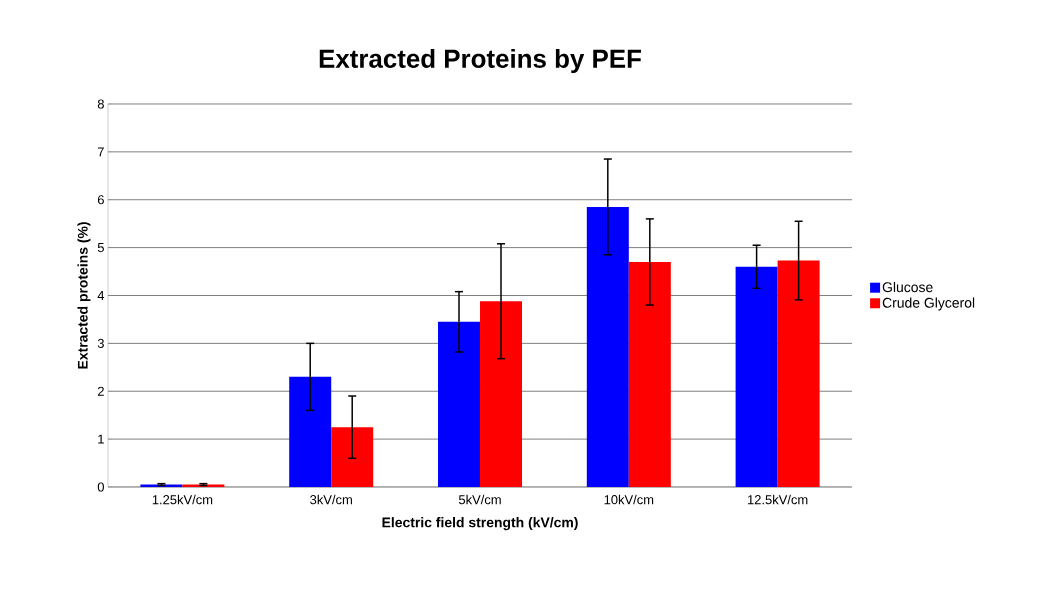 The height and width of the screenshot is (594, 1046). I want to click on chart-title: Extracted Proteins by PEF, so click(480, 61).